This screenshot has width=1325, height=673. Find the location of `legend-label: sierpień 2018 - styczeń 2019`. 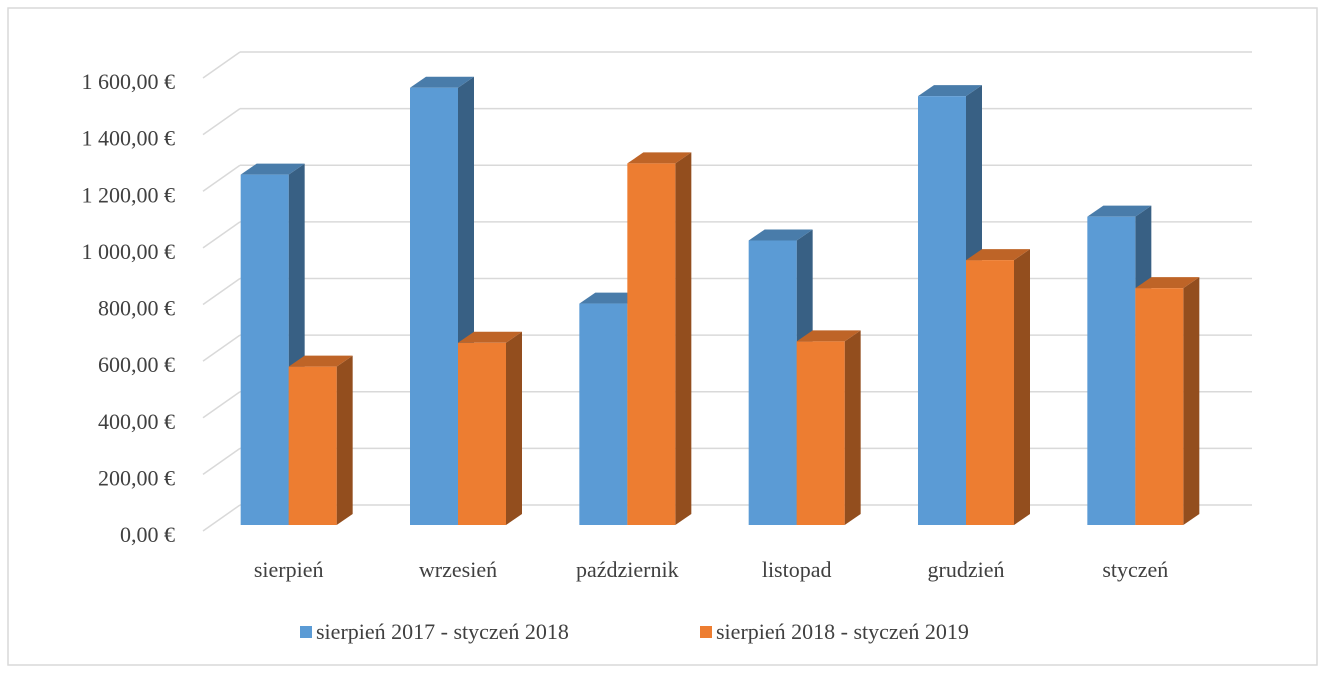

legend-label: sierpień 2018 - styczeń 2019 is located at coordinates (842, 631).